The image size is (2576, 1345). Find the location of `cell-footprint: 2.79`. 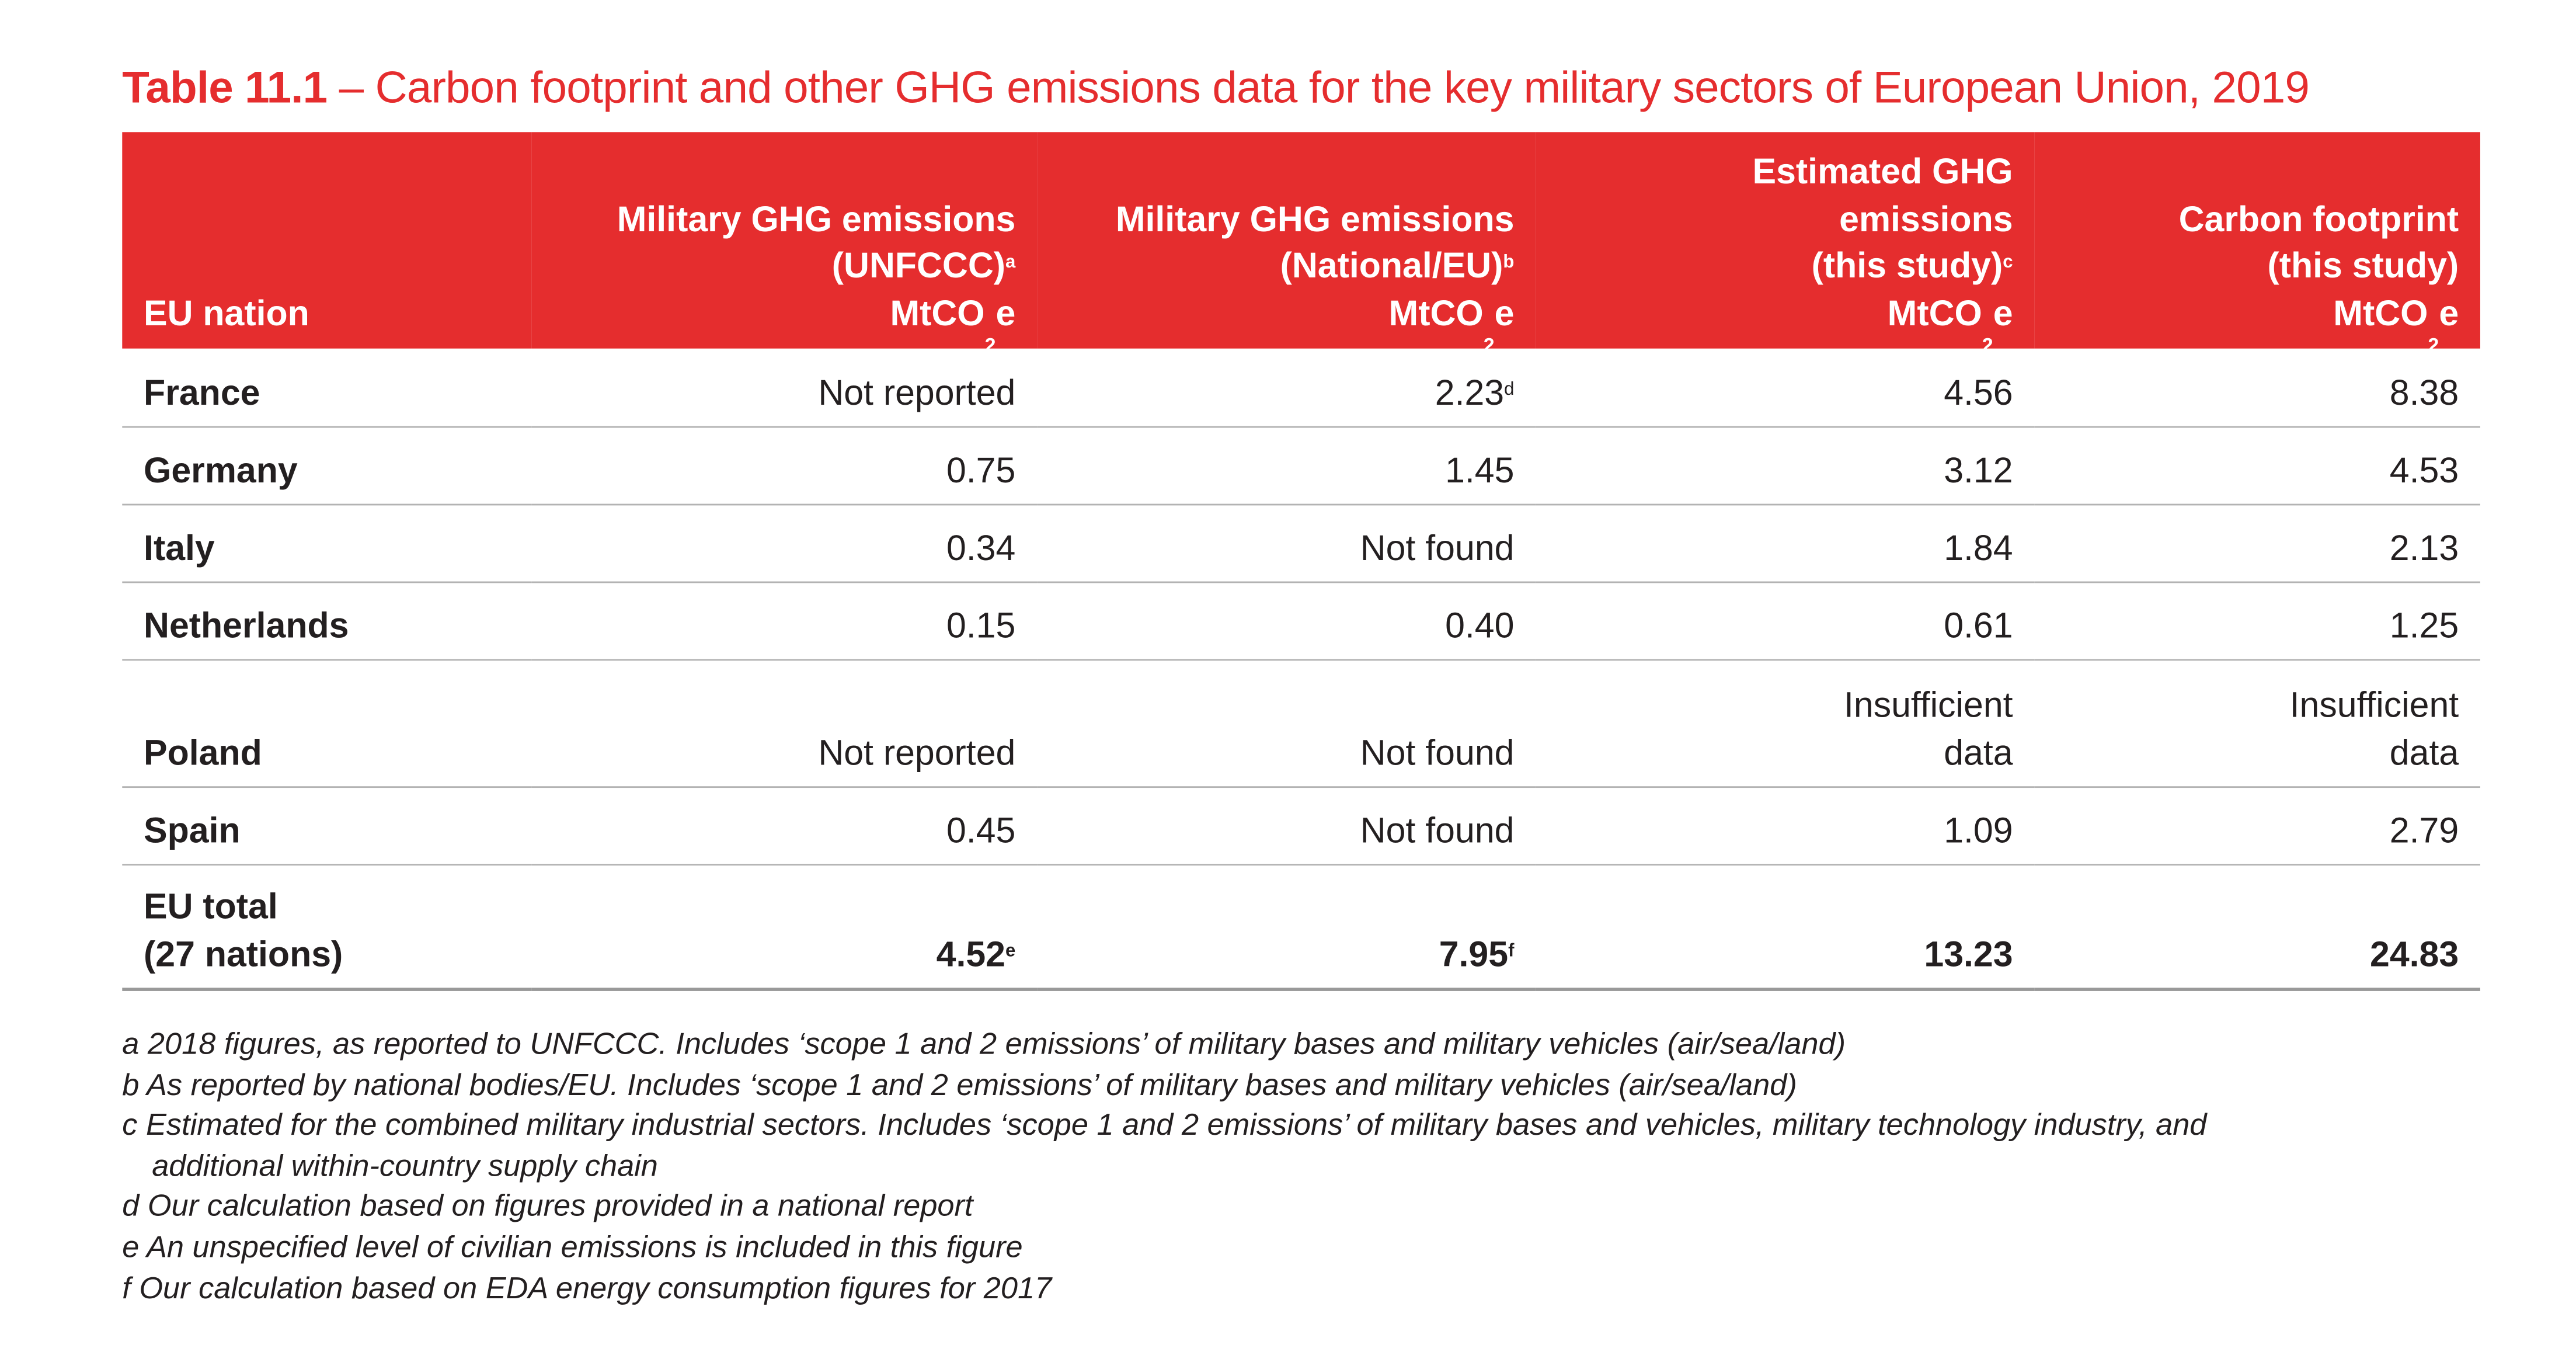

cell-footprint: 2.79 is located at coordinates (2257, 825).